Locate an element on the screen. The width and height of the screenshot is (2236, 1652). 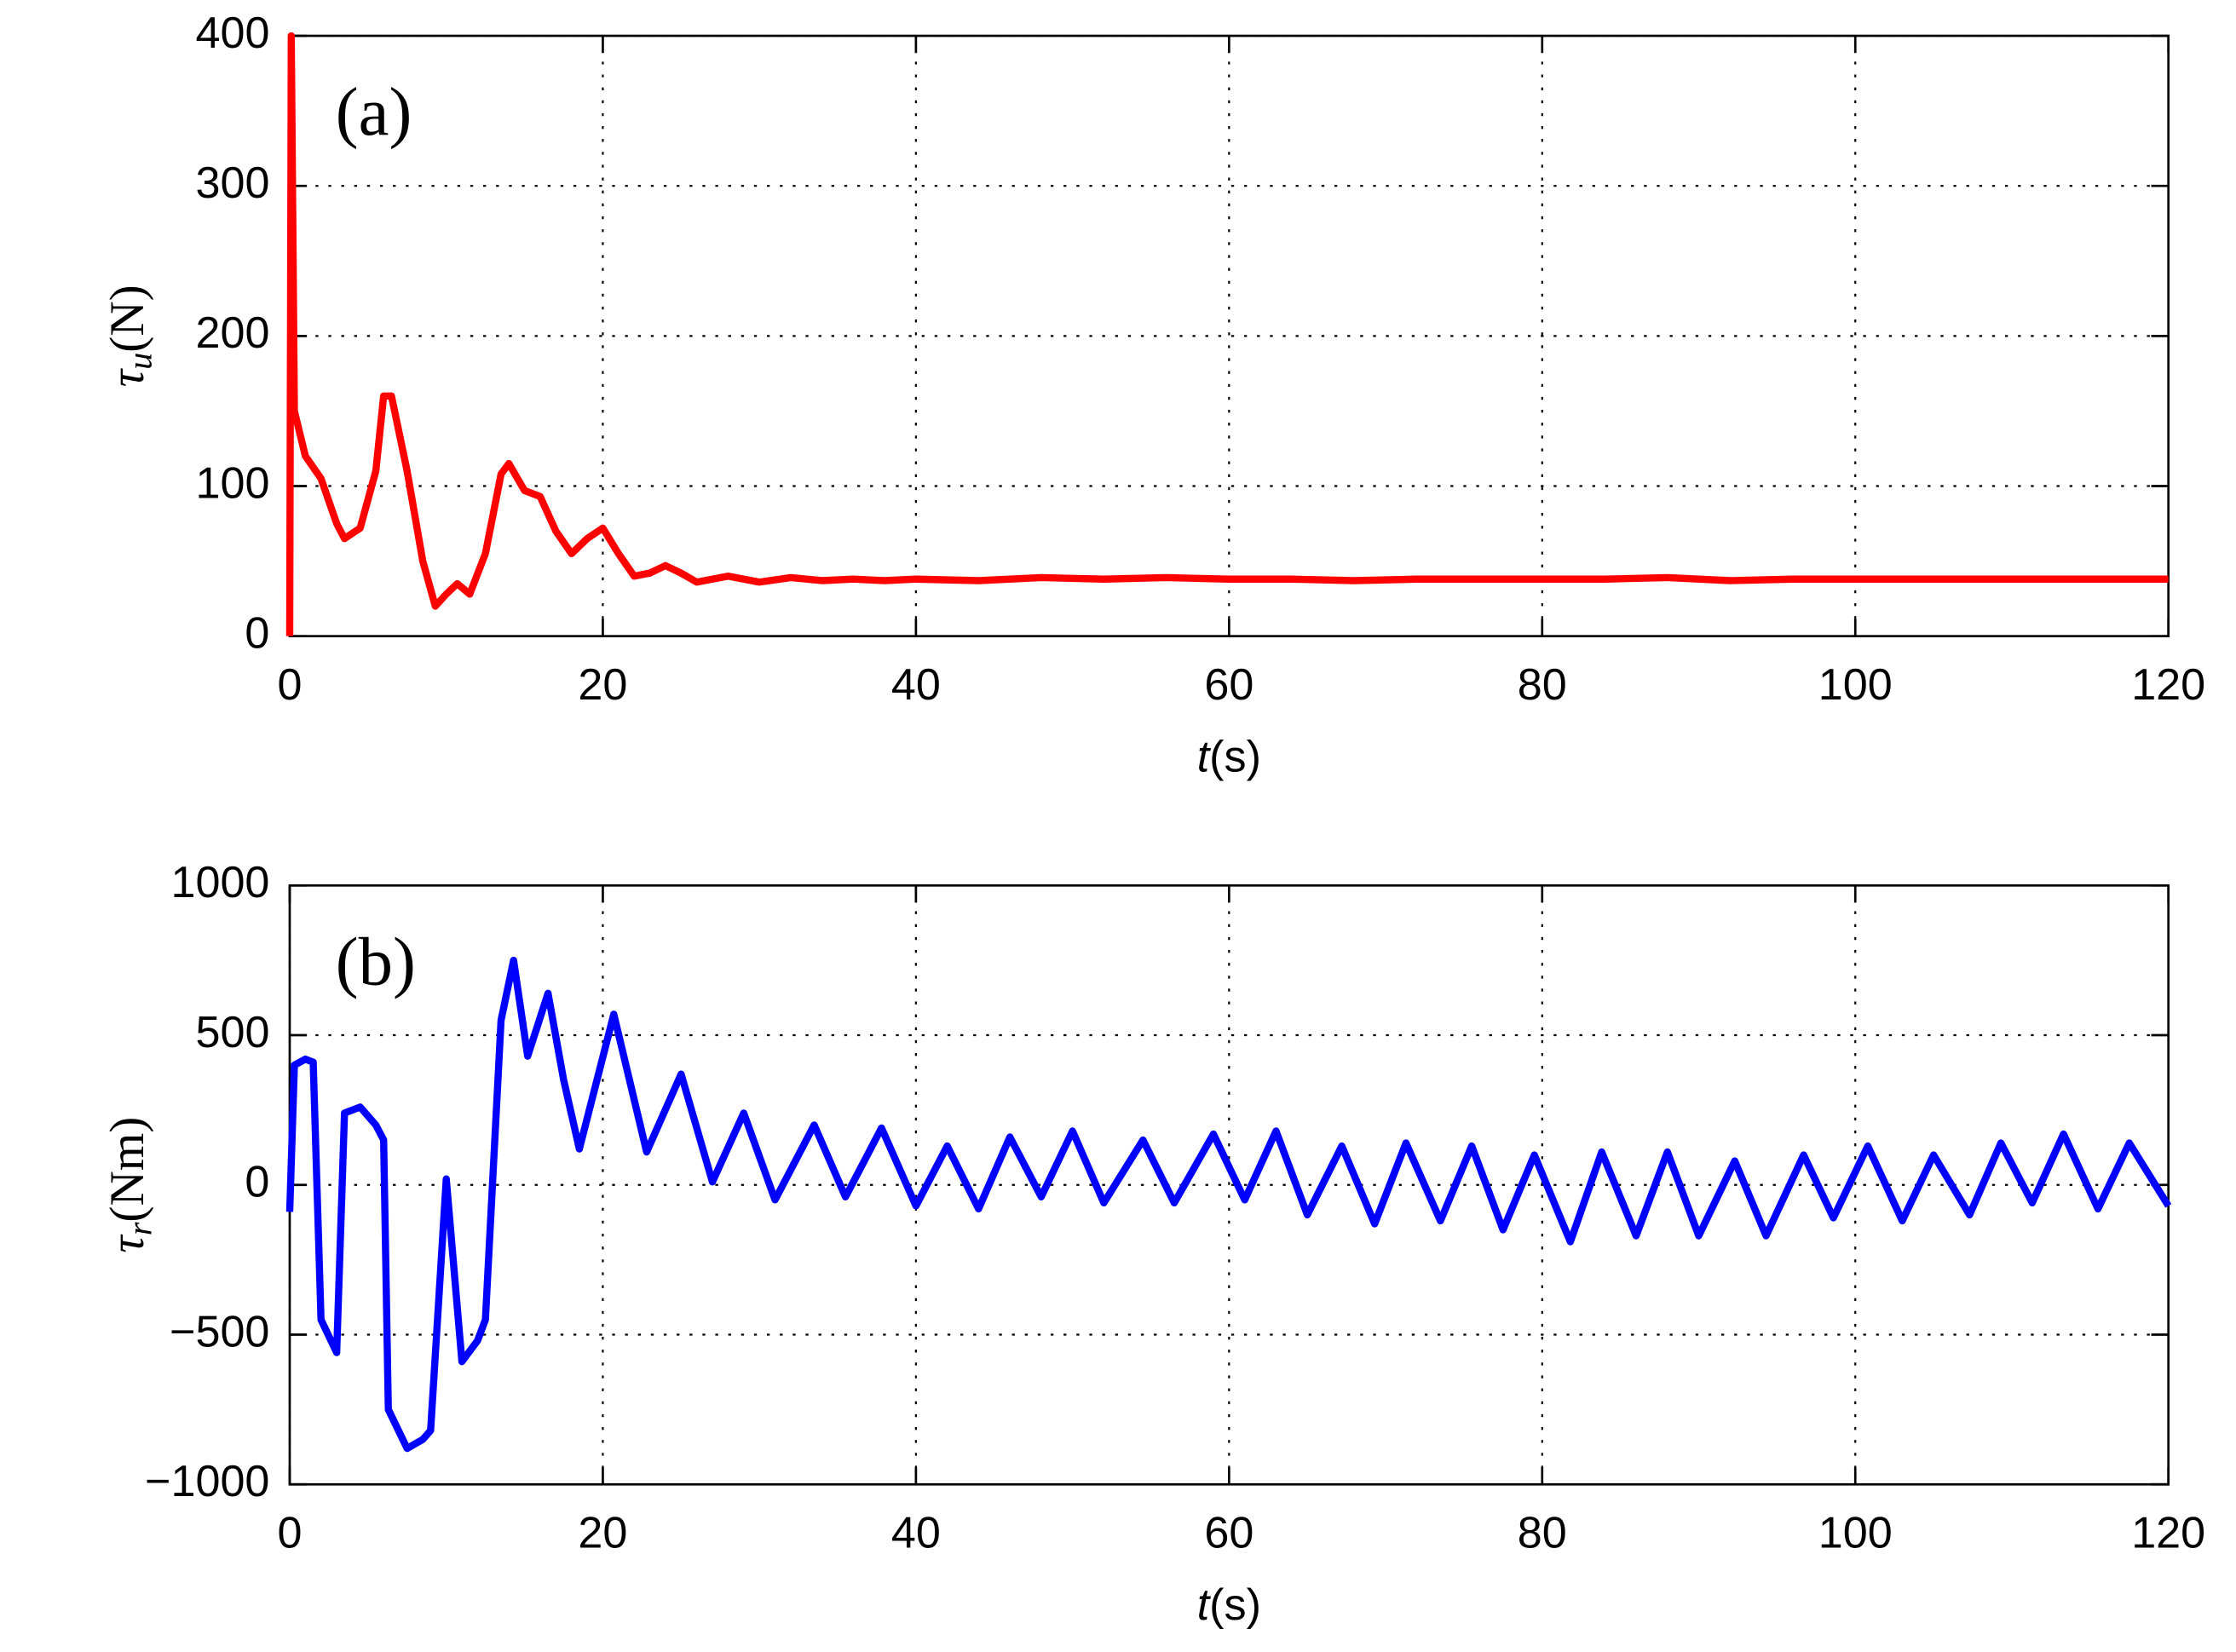
y-tick-label: 400 is located at coordinates (232, 33).